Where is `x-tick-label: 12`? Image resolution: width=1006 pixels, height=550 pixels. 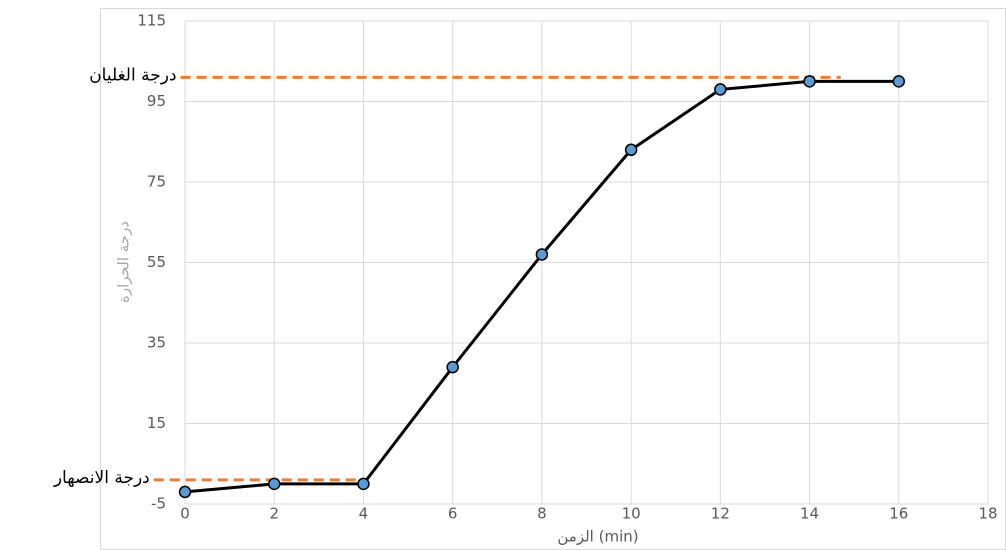
x-tick-label: 12 is located at coordinates (720, 514).